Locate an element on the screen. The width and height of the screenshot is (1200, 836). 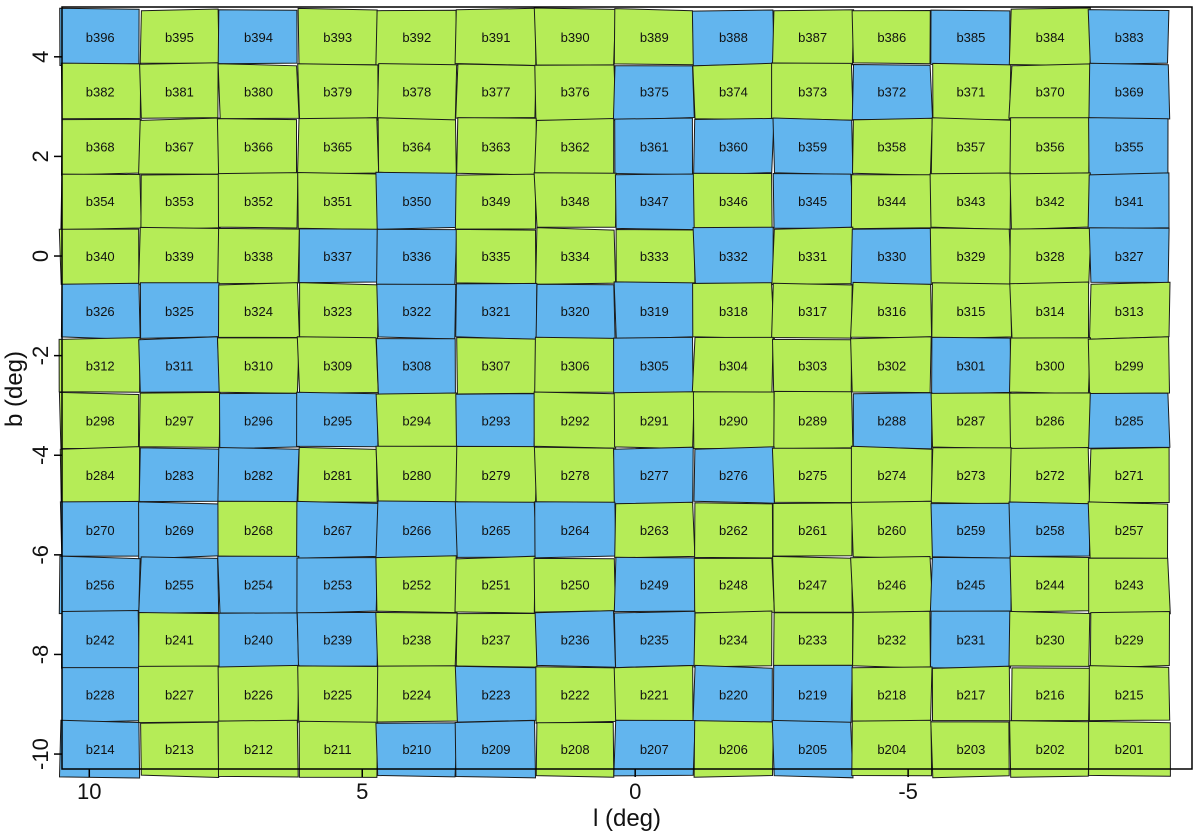
cell-label-b331: b331 is located at coordinates (812, 256).